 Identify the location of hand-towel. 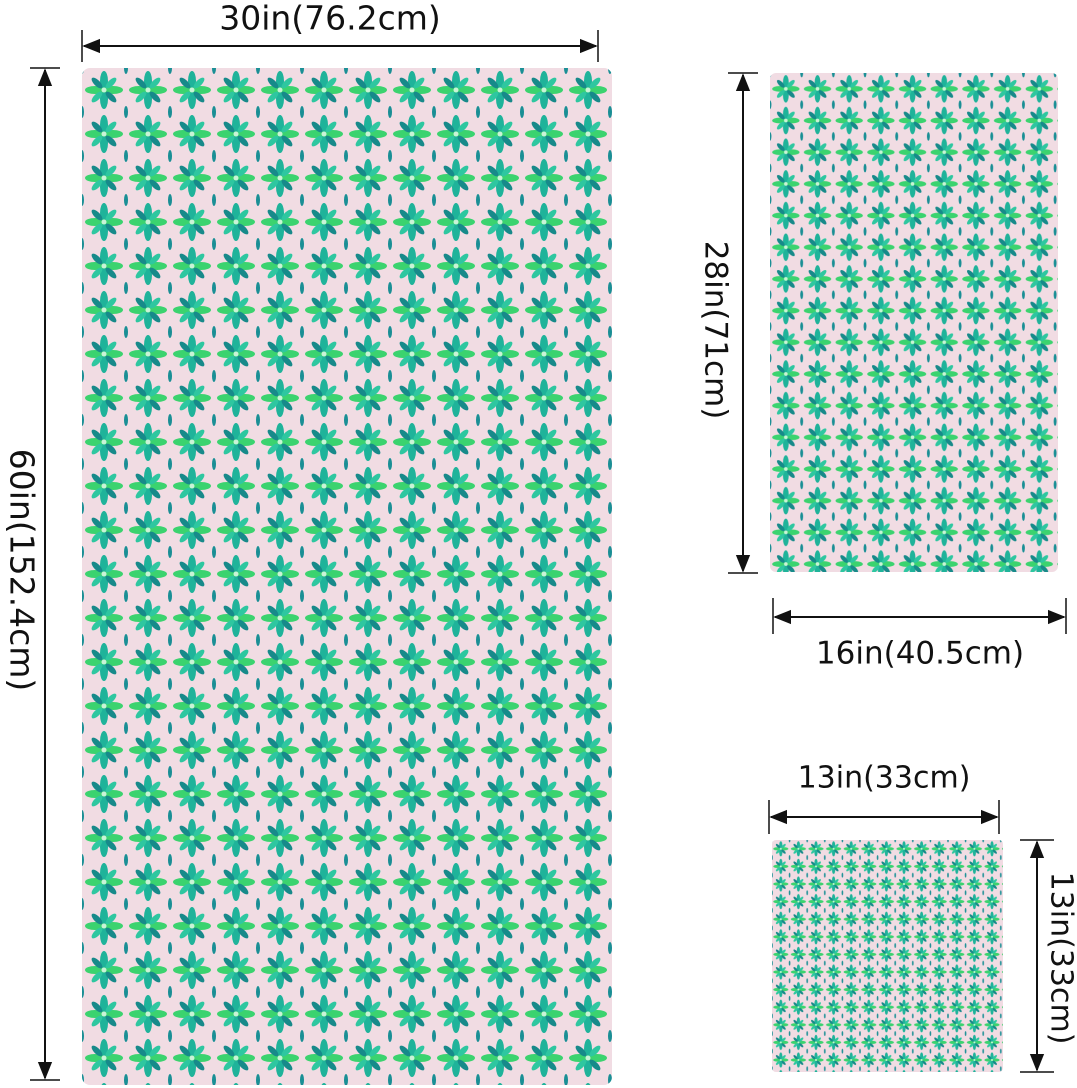
(914, 322).